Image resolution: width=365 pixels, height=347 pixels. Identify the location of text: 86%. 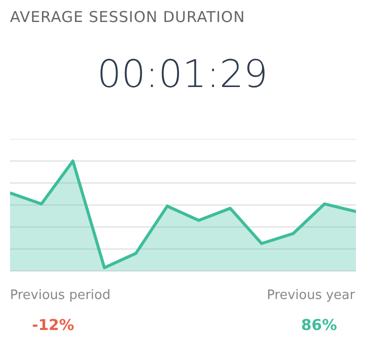
(319, 325).